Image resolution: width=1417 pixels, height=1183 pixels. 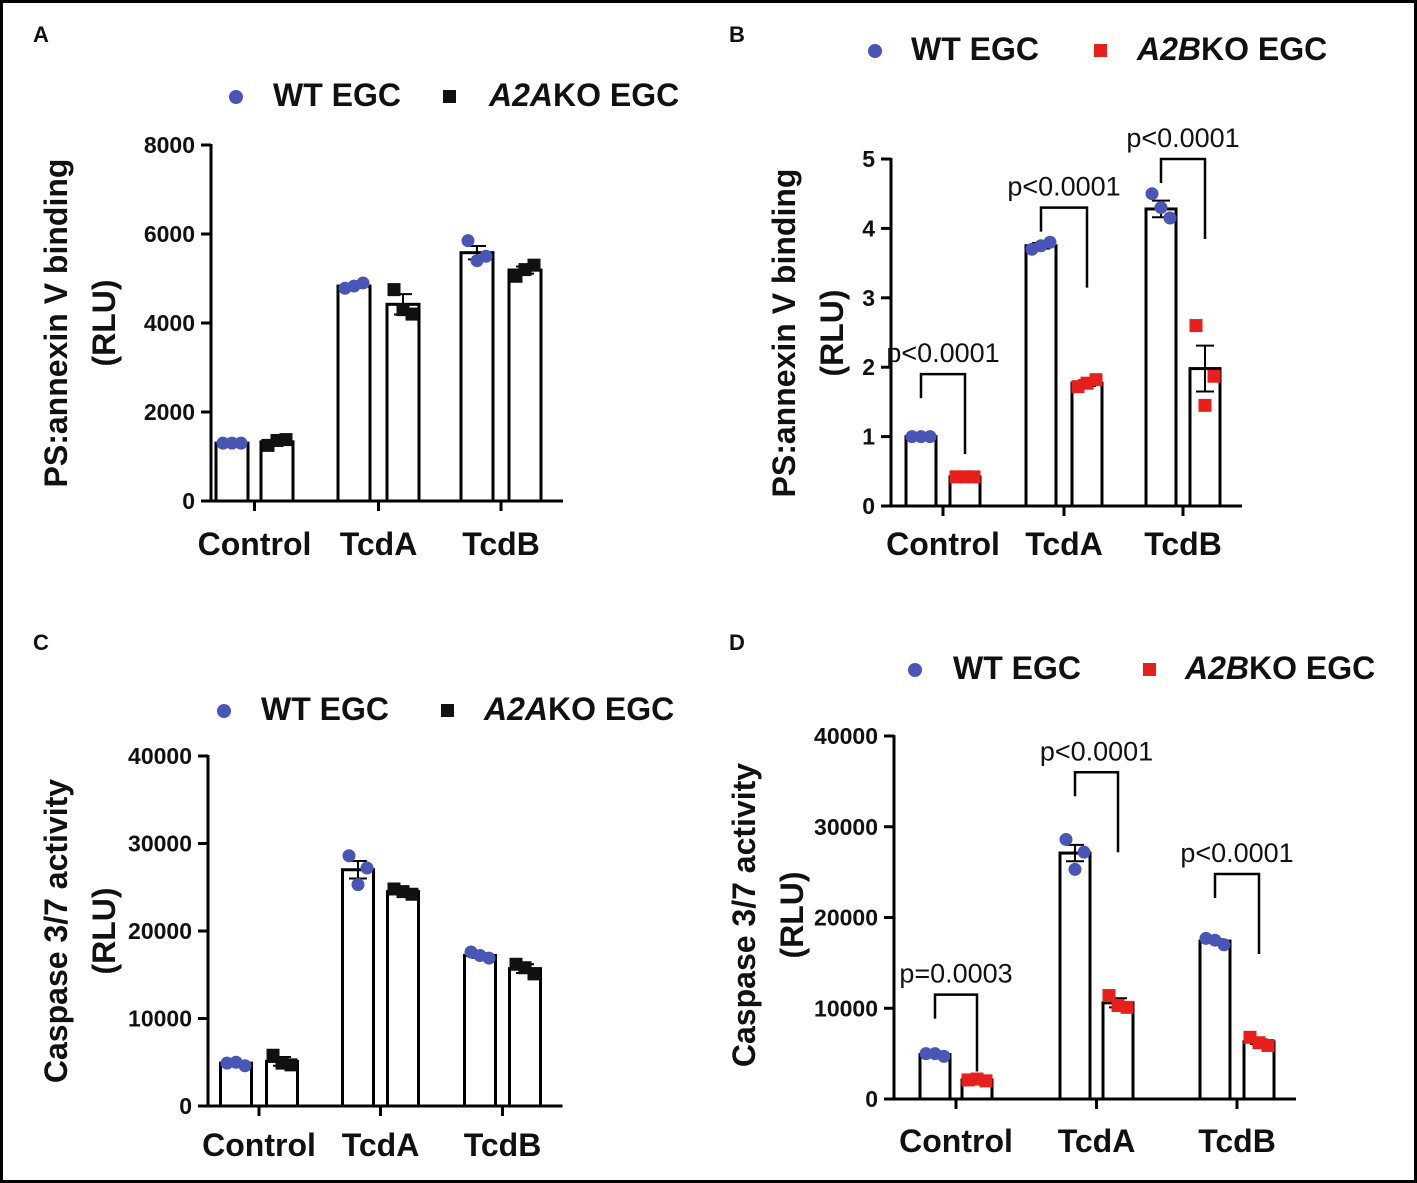 I want to click on x-tick-label: Control, so click(x=255, y=544).